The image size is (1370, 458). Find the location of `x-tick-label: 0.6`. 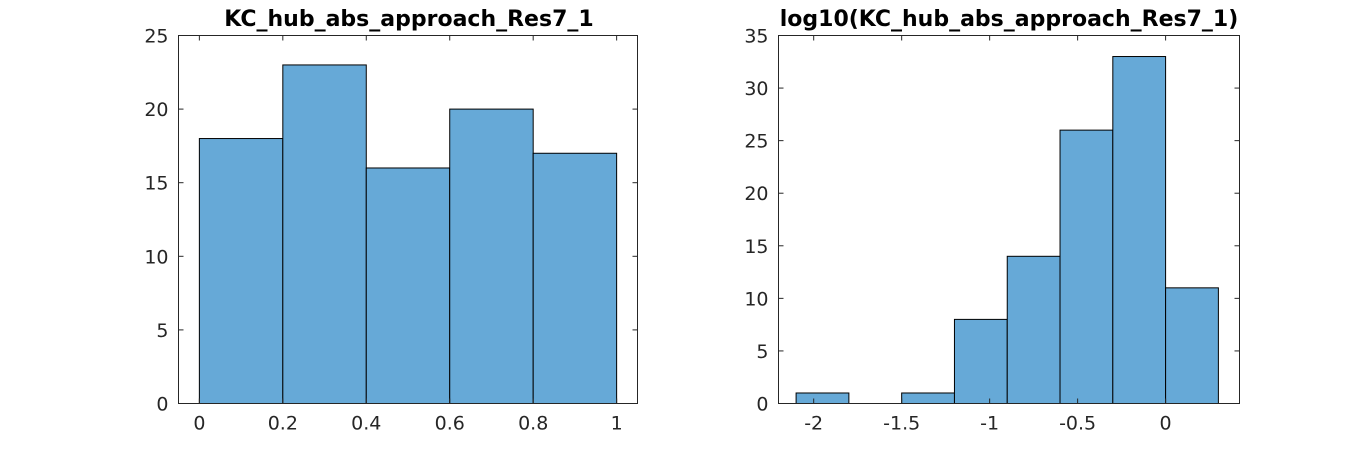

x-tick-label: 0.6 is located at coordinates (450, 424).